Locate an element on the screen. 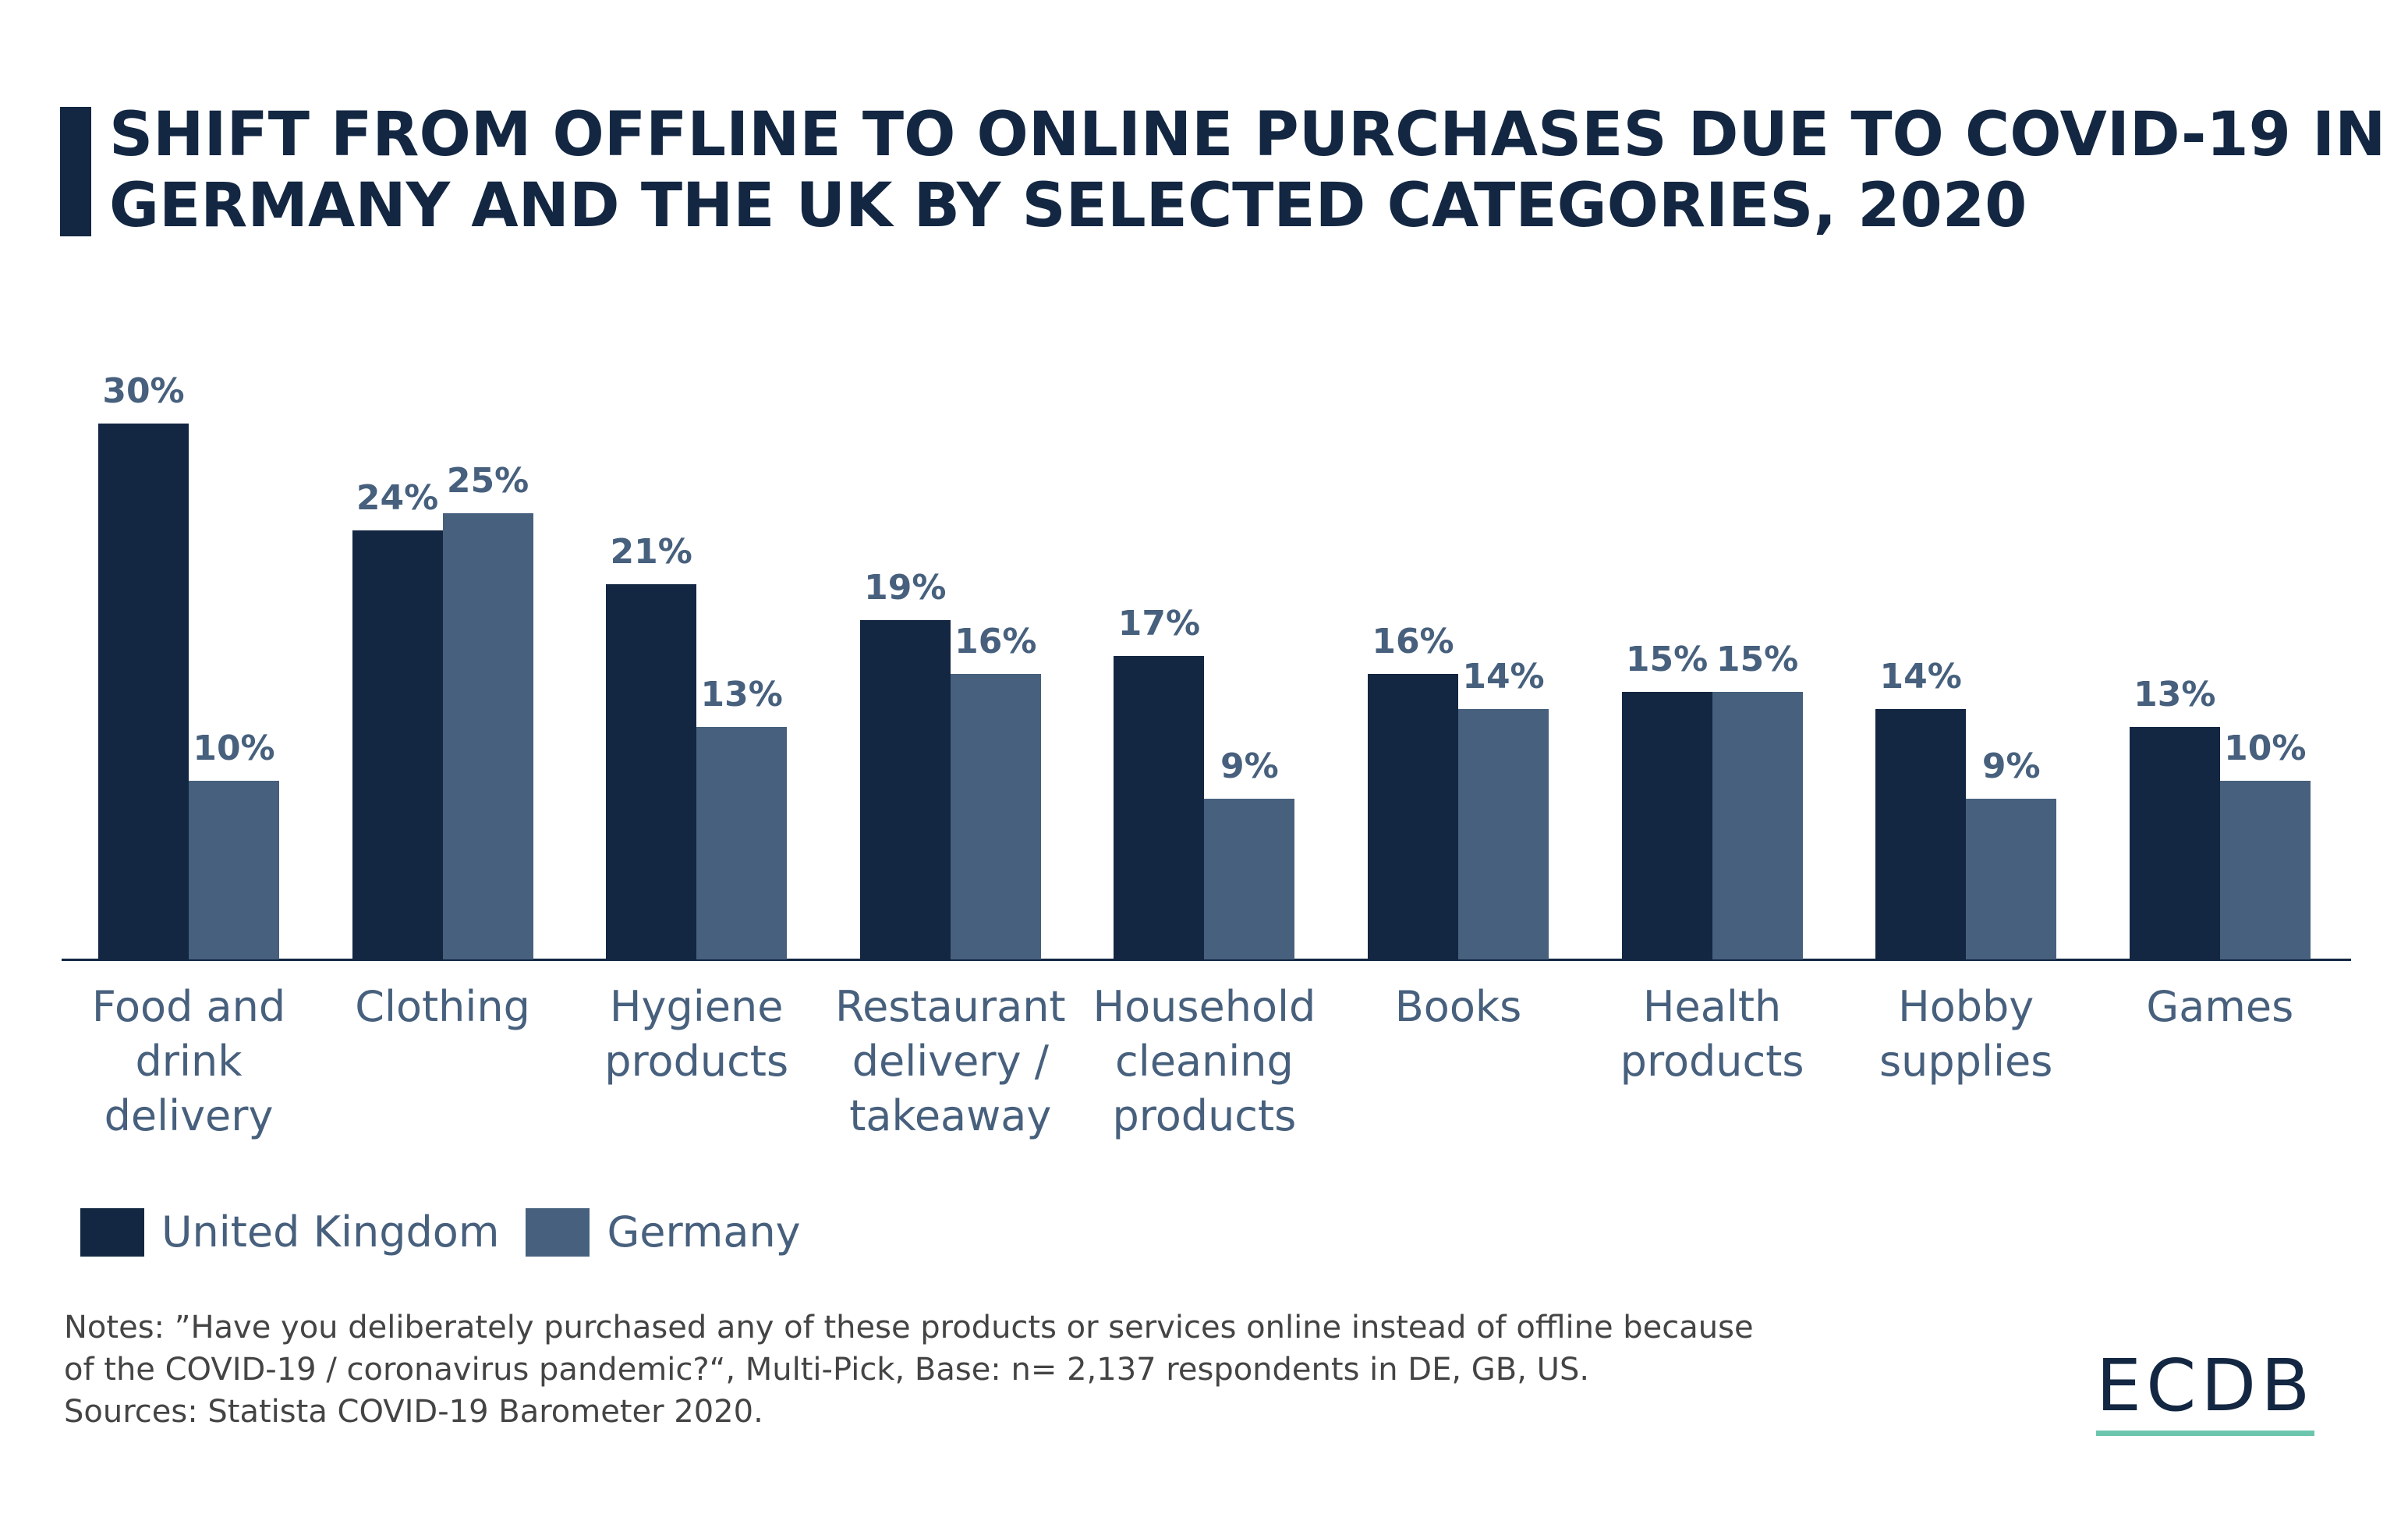 The width and height of the screenshot is (2408, 1521). category-label-food-and-drink-delivery: Food and drink delivery is located at coordinates (188, 1061).